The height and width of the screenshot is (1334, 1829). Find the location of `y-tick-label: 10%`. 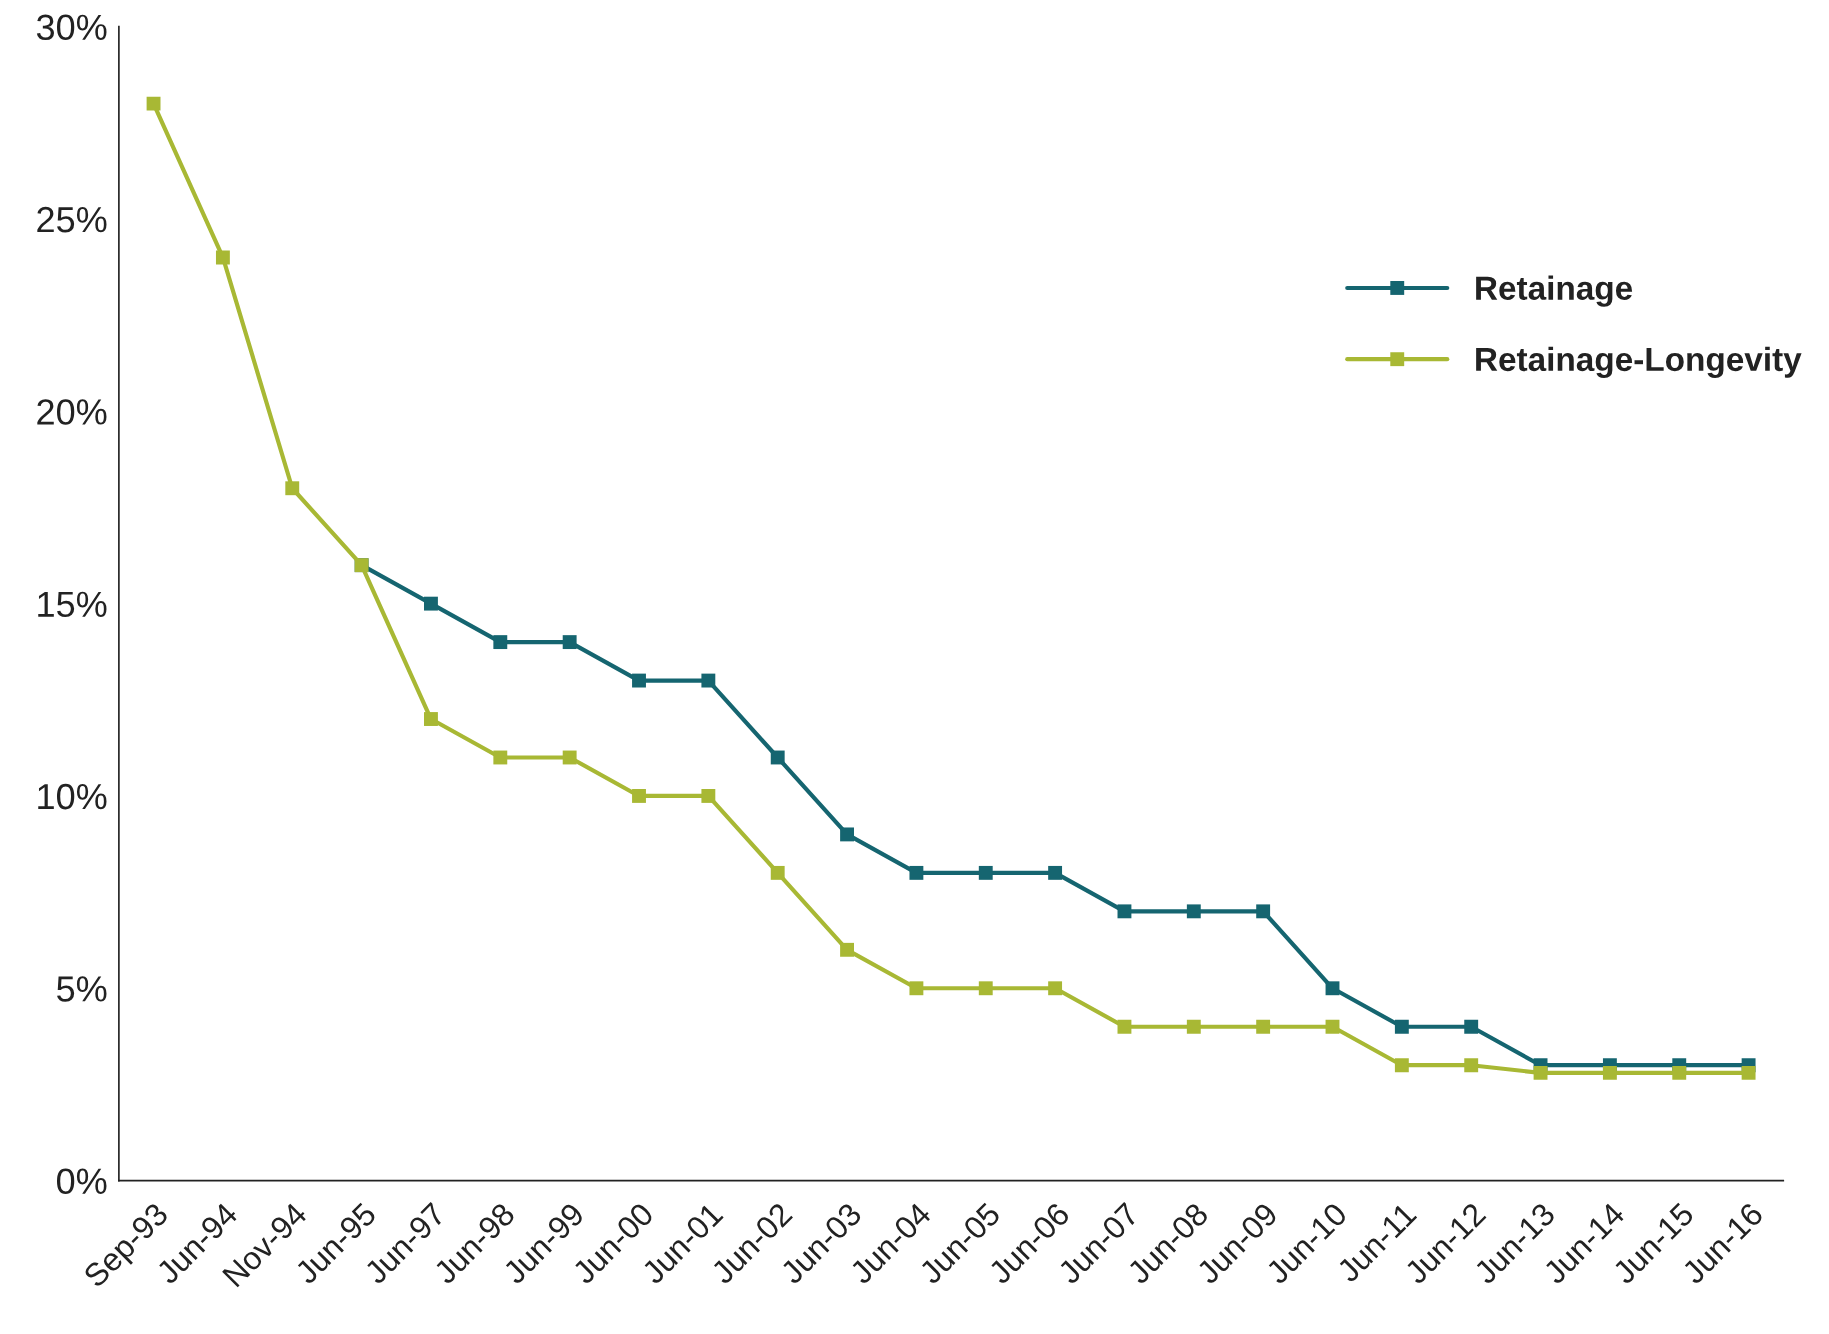

y-tick-label: 10% is located at coordinates (72, 796).